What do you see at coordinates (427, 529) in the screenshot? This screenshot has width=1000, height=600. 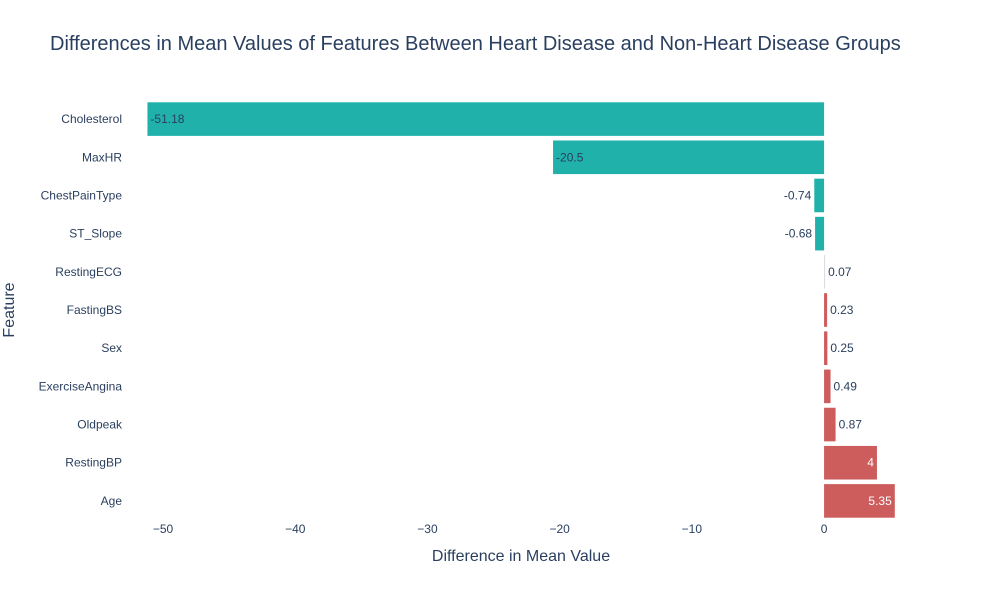 I see `x-tick-label: −30` at bounding box center [427, 529].